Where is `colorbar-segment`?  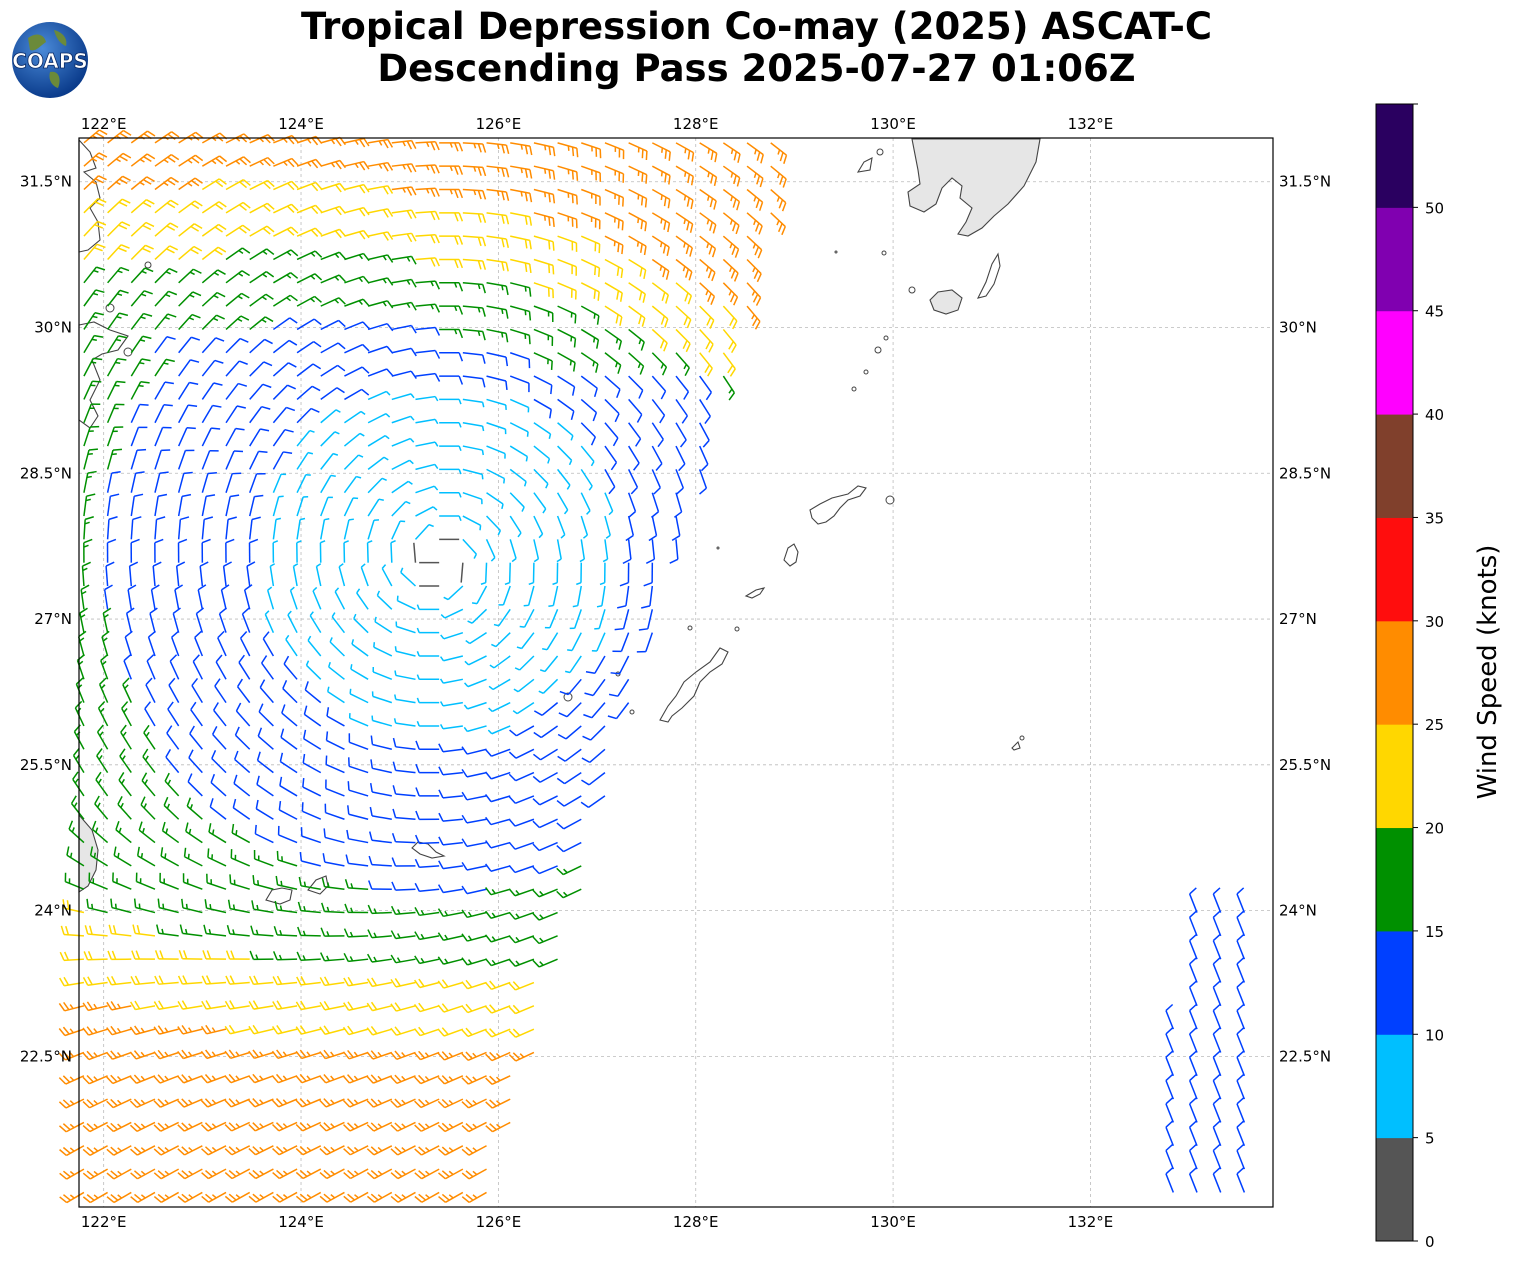
colorbar-segment is located at coordinates (1394, 982).